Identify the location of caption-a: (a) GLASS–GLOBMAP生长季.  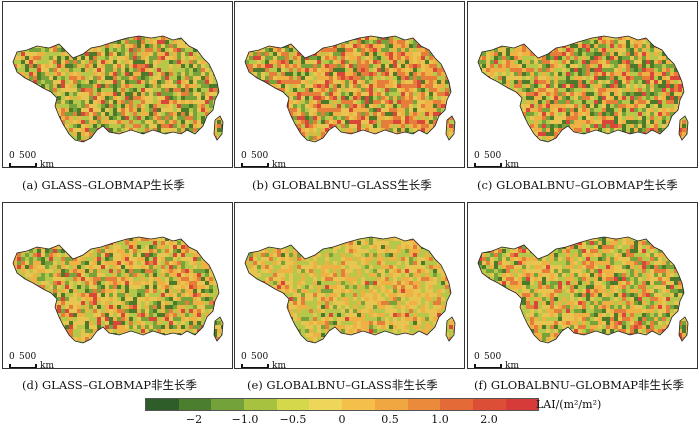
(103, 185).